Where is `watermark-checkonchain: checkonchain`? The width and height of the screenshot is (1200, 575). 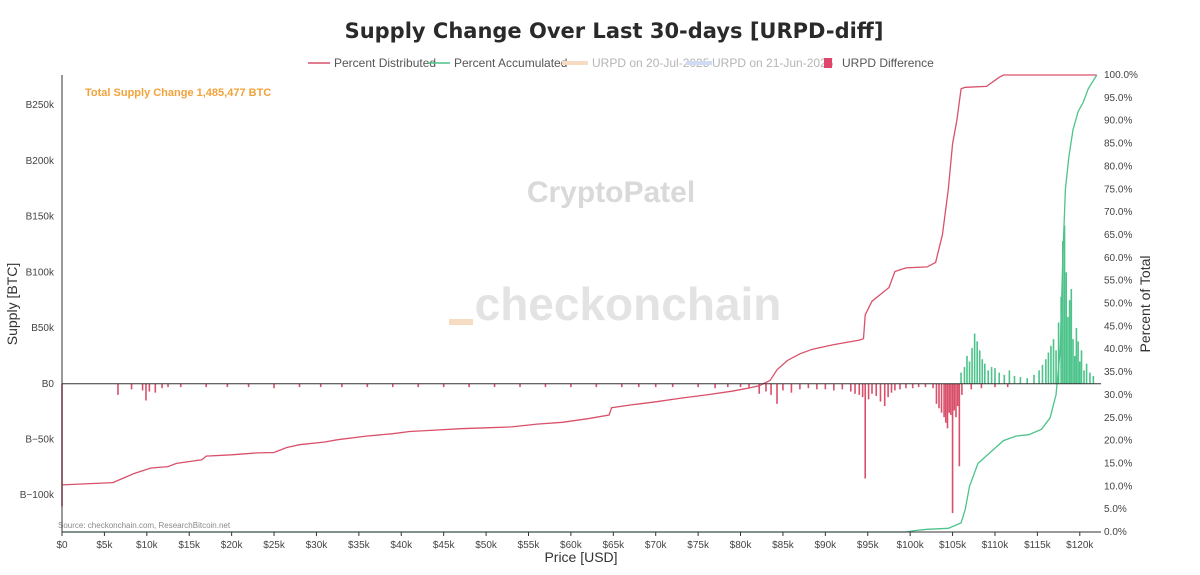
watermark-checkonchain: checkonchain is located at coordinates (628, 304).